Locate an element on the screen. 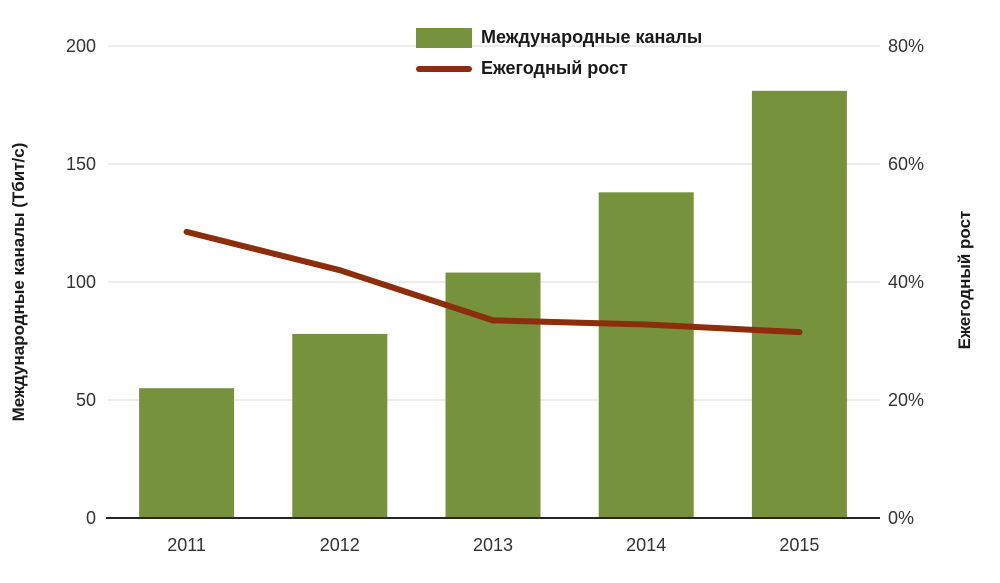 The height and width of the screenshot is (583, 1000). right-axis-tick-label: 60% is located at coordinates (906, 164).